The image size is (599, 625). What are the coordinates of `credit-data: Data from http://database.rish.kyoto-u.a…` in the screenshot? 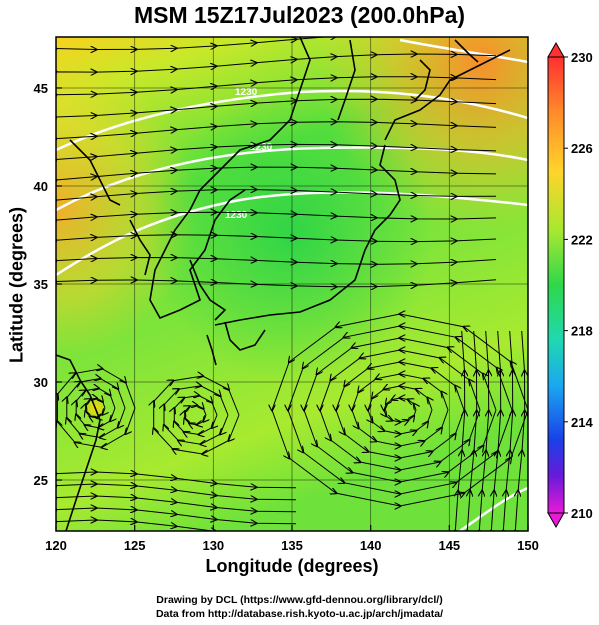 It's located at (299, 614).